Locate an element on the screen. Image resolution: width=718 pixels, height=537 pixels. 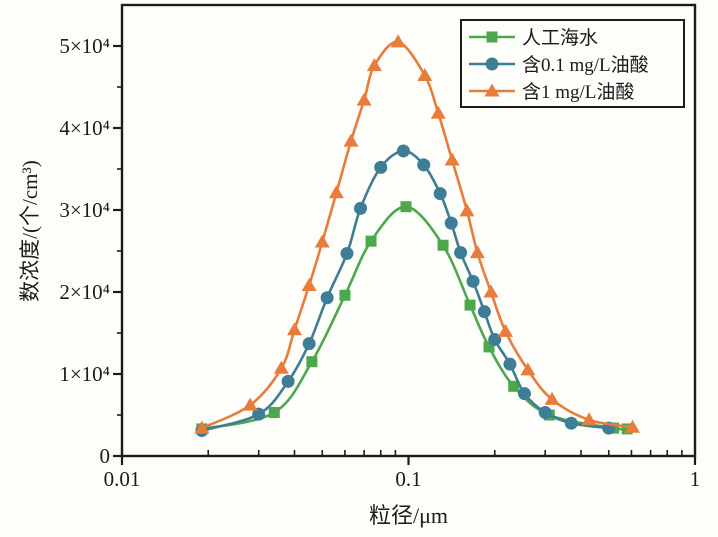
x-tick-label: 0.1 is located at coordinates (408, 479).